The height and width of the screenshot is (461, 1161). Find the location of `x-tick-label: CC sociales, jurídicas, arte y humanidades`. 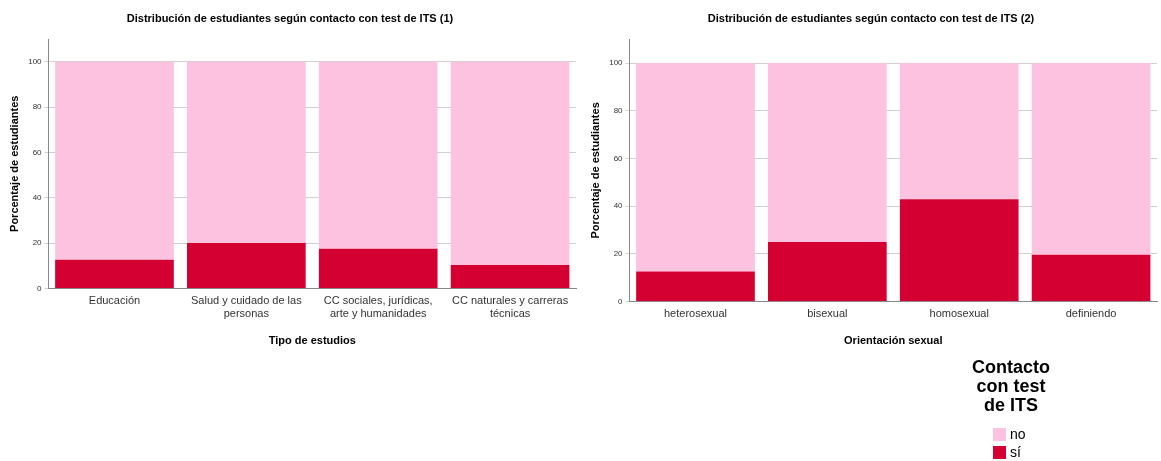

x-tick-label: CC sociales, jurídicas, arte y humanidades is located at coordinates (378, 307).